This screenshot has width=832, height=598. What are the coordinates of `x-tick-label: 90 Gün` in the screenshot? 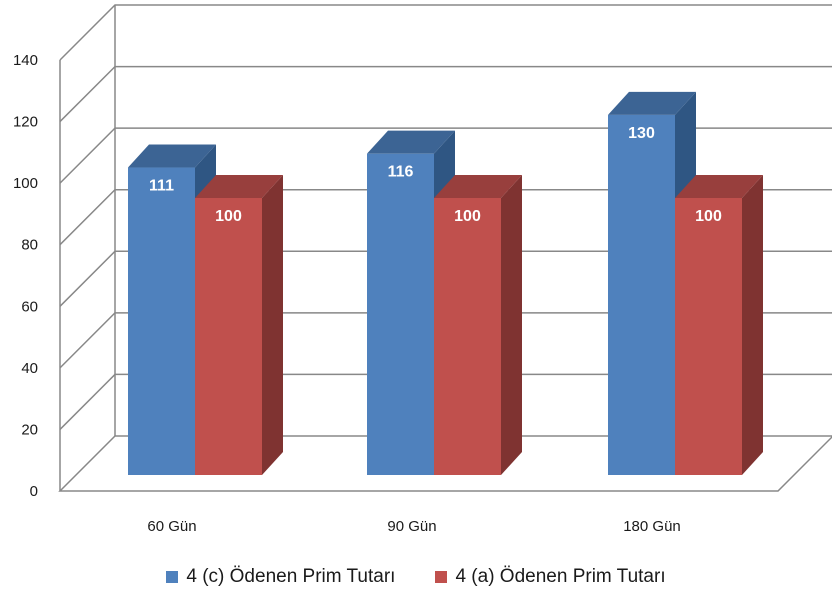 It's located at (411, 526).